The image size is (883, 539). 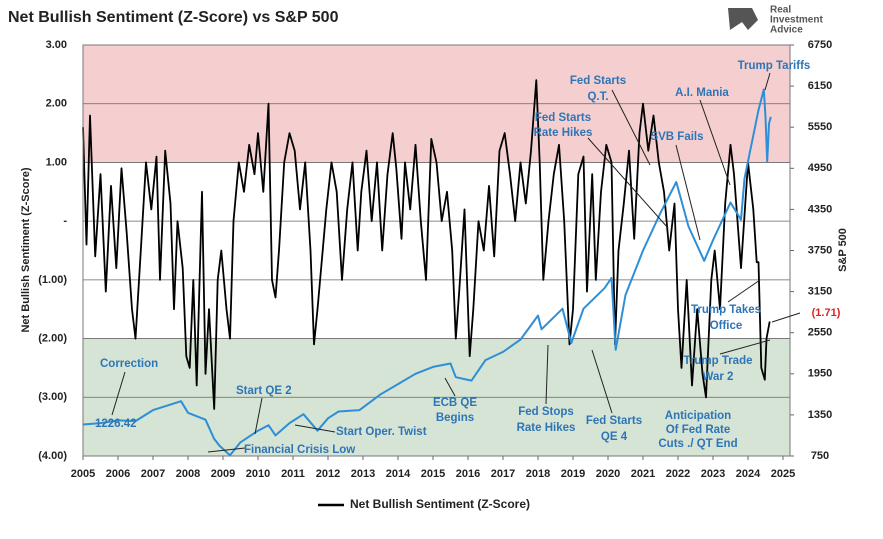 I want to click on y-tick-label: (1.00), so click(x=52, y=280).